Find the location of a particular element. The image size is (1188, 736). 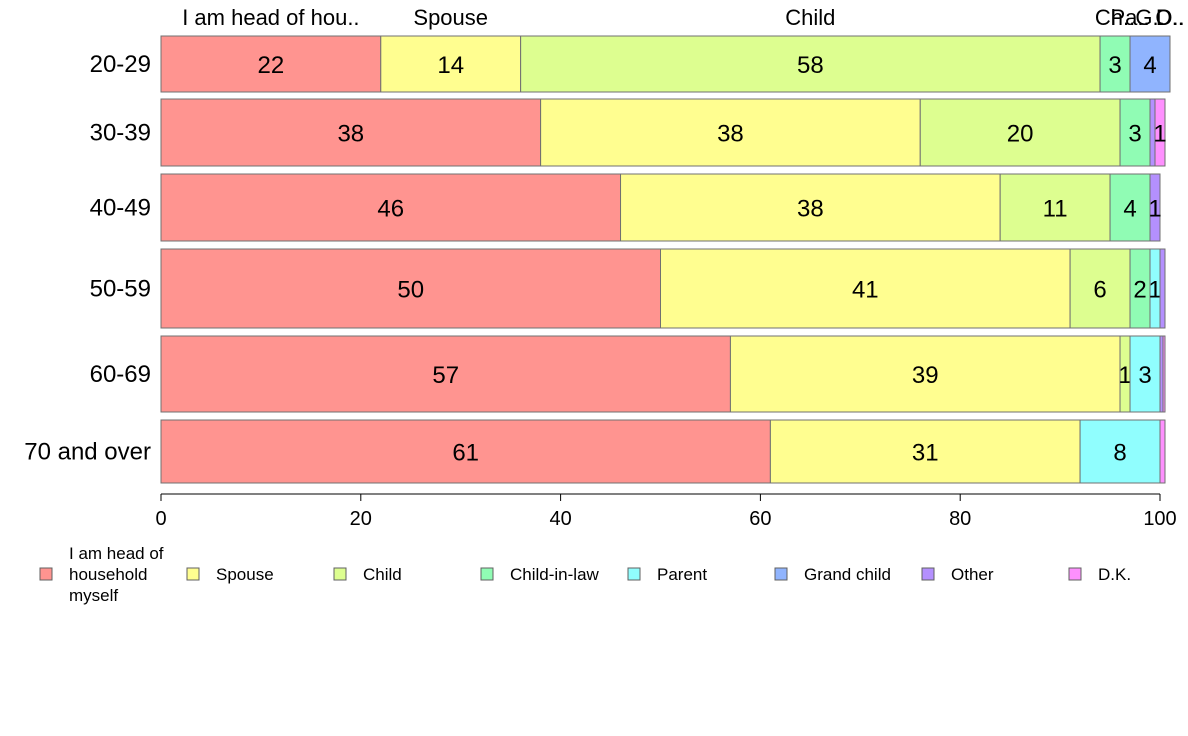

data-label-60-69-child: 1 is located at coordinates (1124, 375).